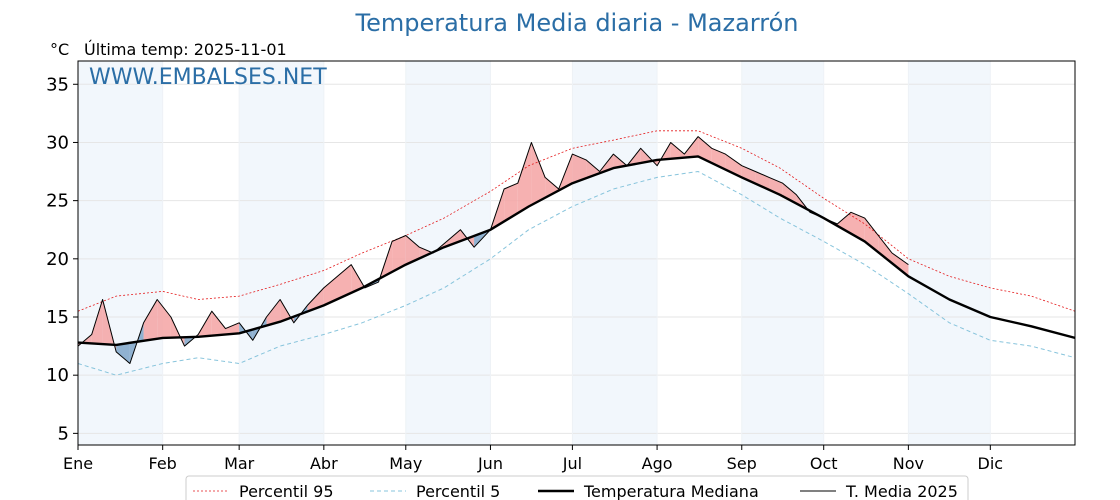 The height and width of the screenshot is (500, 1120). Describe the element at coordinates (57, 142) in the screenshot. I see `y-tick-label: 30` at that location.